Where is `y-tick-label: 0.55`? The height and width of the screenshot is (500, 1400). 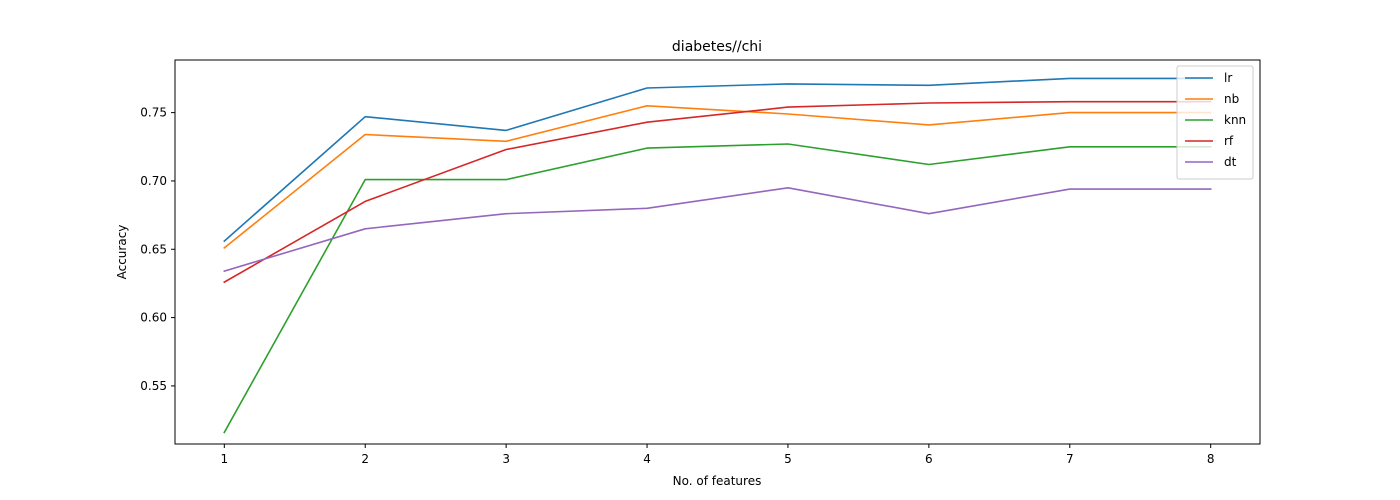
y-tick-label: 0.55 is located at coordinates (153, 386).